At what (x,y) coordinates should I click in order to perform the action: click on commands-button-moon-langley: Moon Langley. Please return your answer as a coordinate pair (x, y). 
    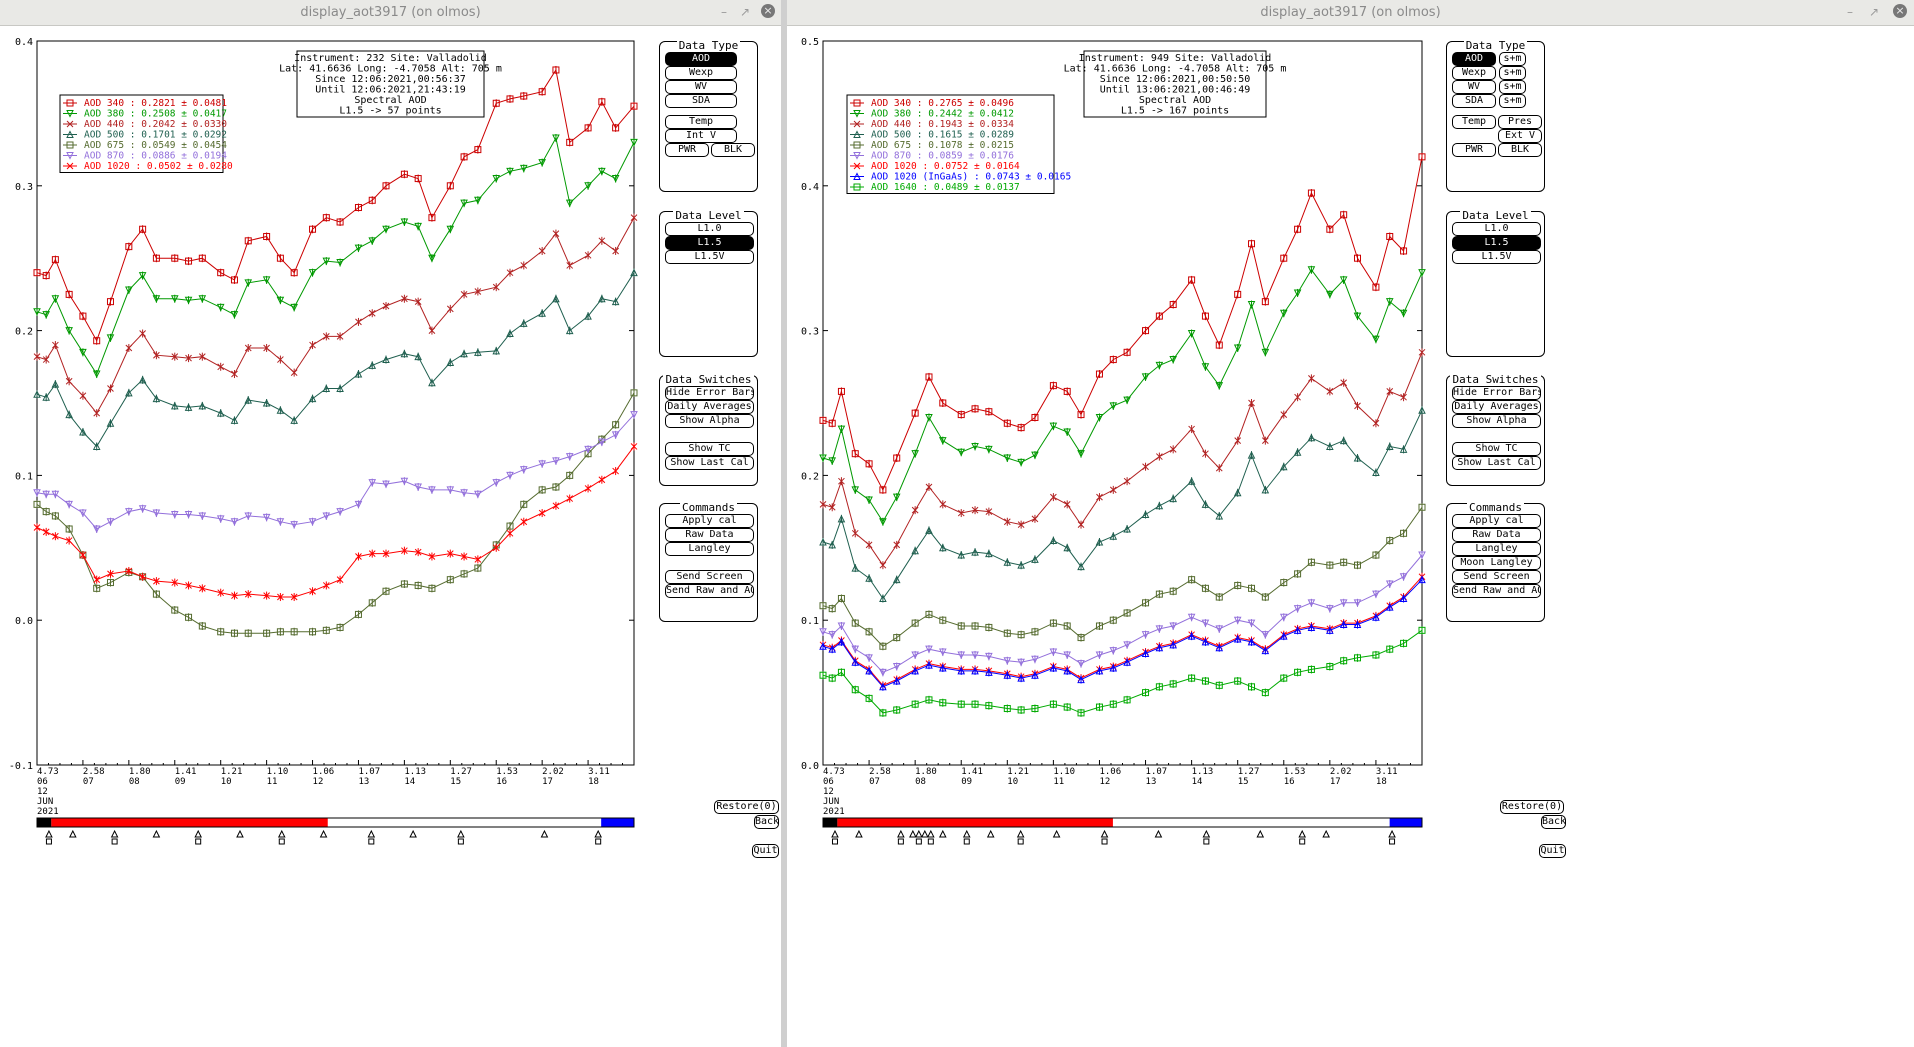
    Looking at the image, I should click on (1496, 563).